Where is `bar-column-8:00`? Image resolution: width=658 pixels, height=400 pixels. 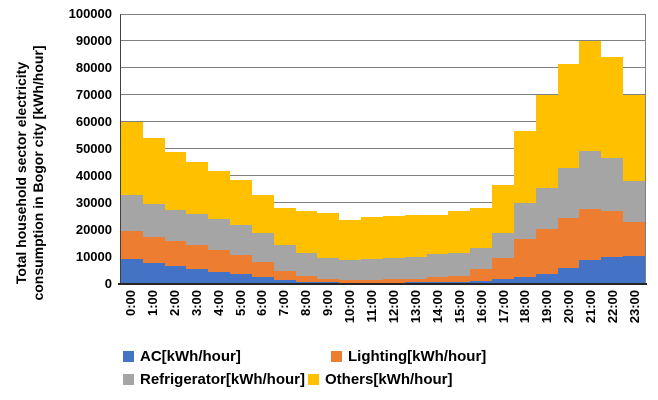 bar-column-8:00 is located at coordinates (306, 149).